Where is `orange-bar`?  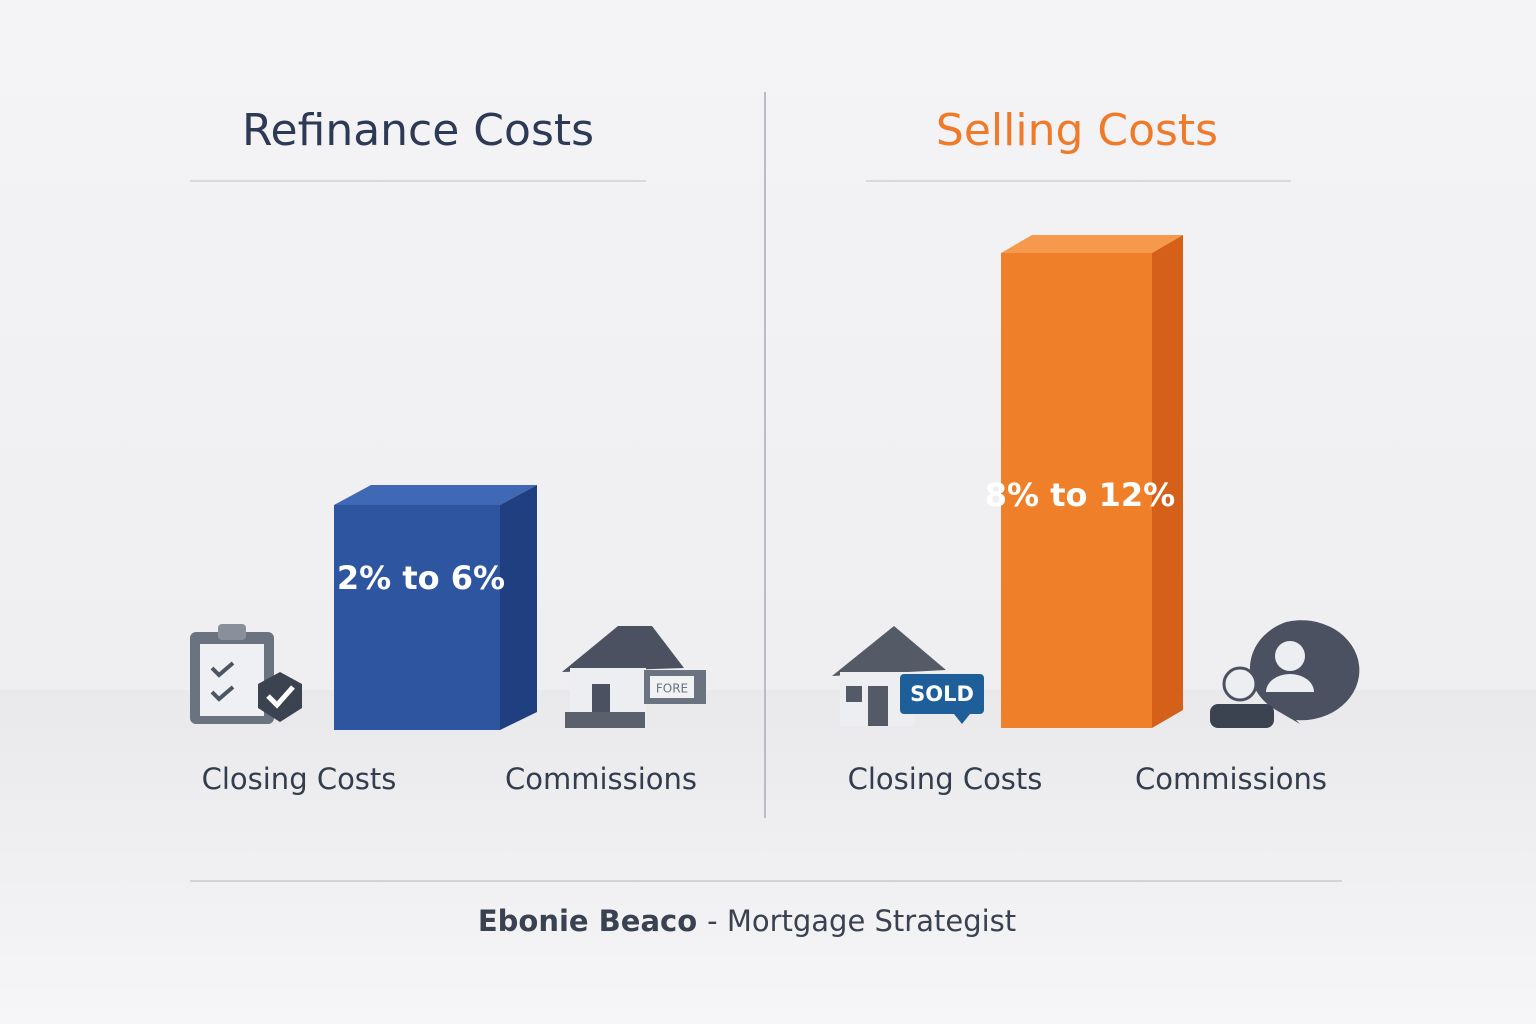 orange-bar is located at coordinates (1092, 481).